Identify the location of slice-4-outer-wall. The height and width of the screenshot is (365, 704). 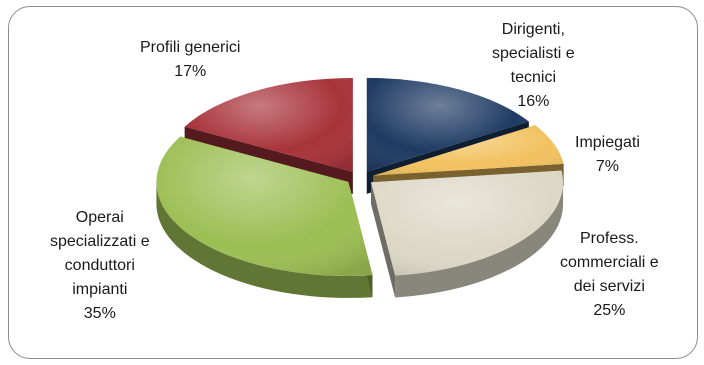
(264, 239).